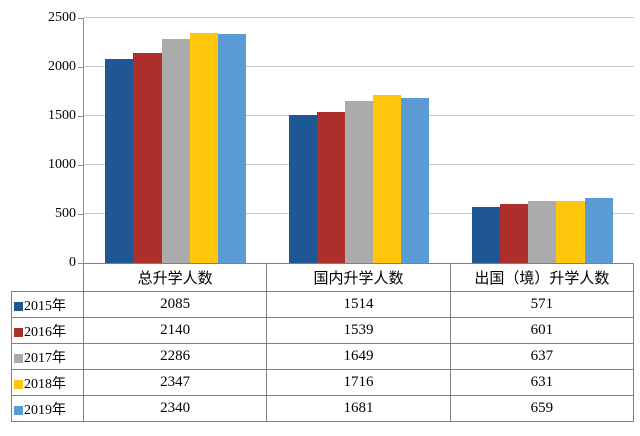 The height and width of the screenshot is (436, 640). What do you see at coordinates (65, 213) in the screenshot?
I see `y-axis-label: 500` at bounding box center [65, 213].